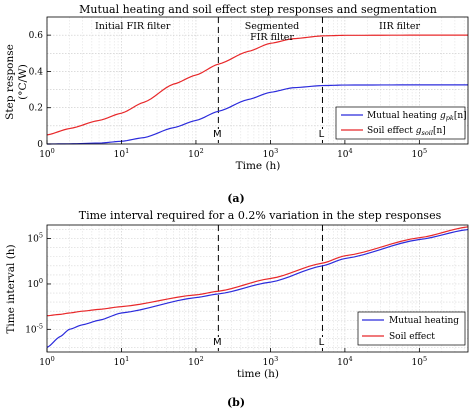 The width and height of the screenshot is (474, 413). Describe the element at coordinates (236, 402) in the screenshot. I see `caption-b: (b)` at that location.